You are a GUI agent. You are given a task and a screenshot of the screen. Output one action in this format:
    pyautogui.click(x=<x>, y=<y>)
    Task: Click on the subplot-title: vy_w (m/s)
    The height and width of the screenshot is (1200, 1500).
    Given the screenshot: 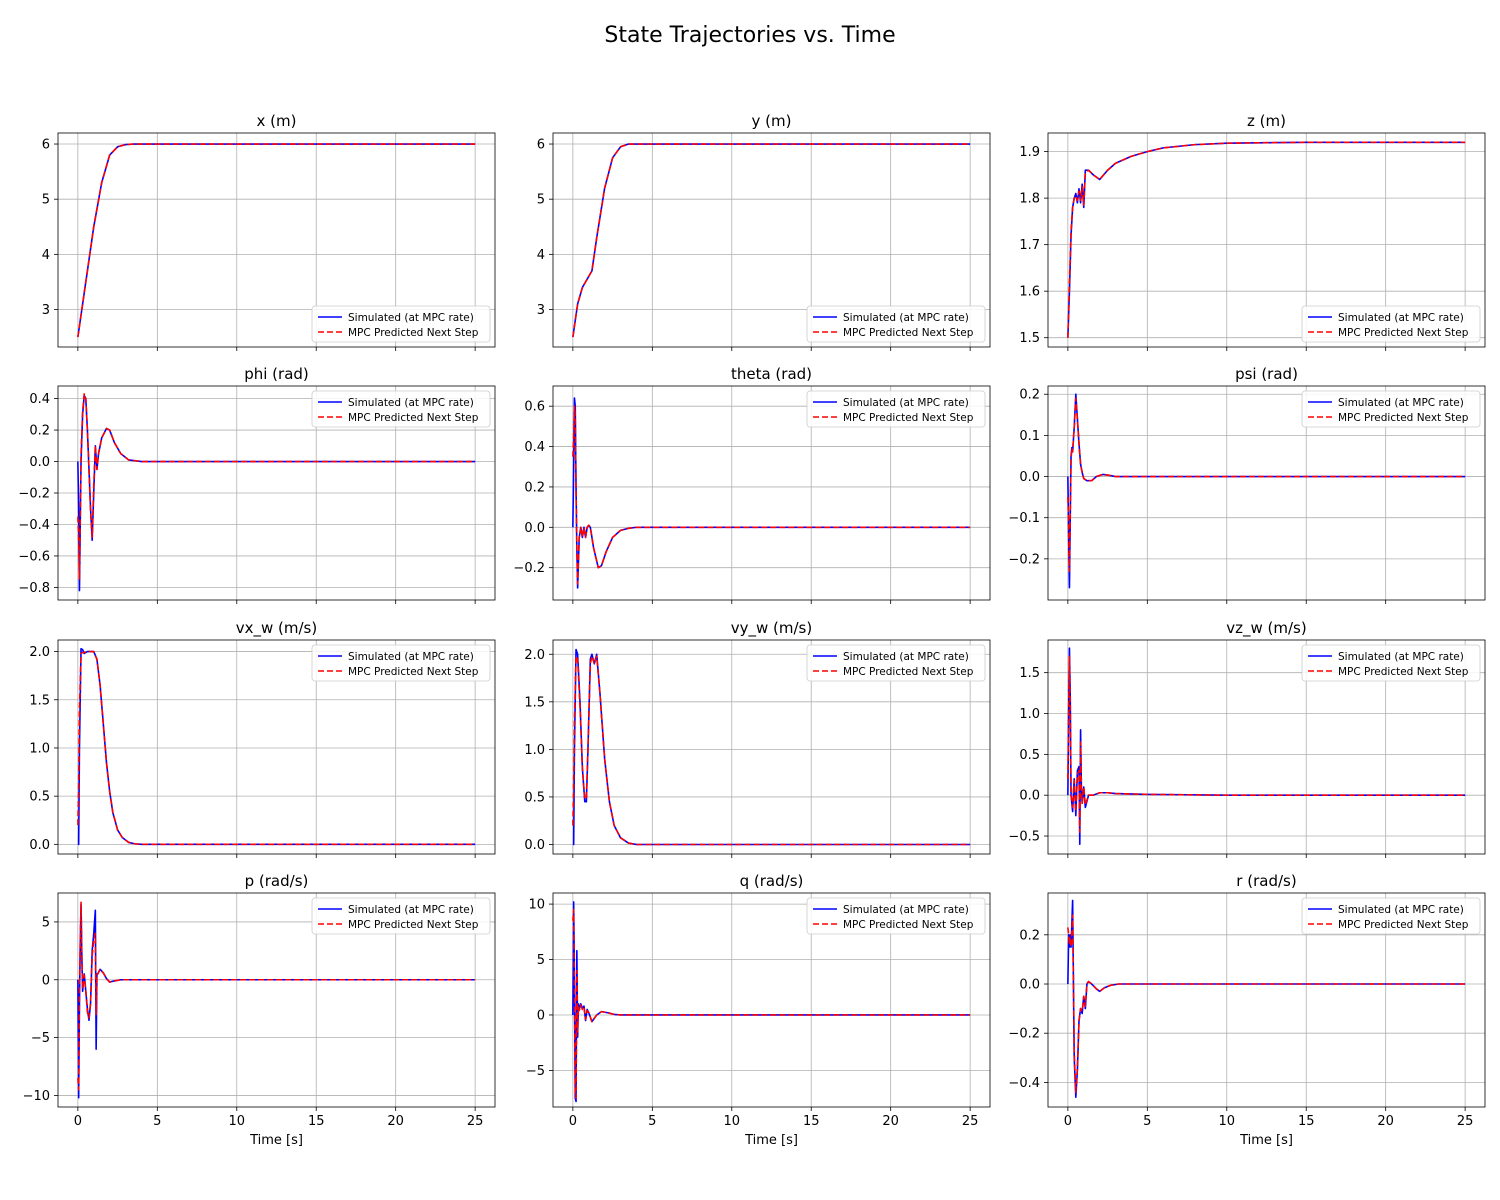 What is the action you would take?
    pyautogui.click(x=771, y=628)
    